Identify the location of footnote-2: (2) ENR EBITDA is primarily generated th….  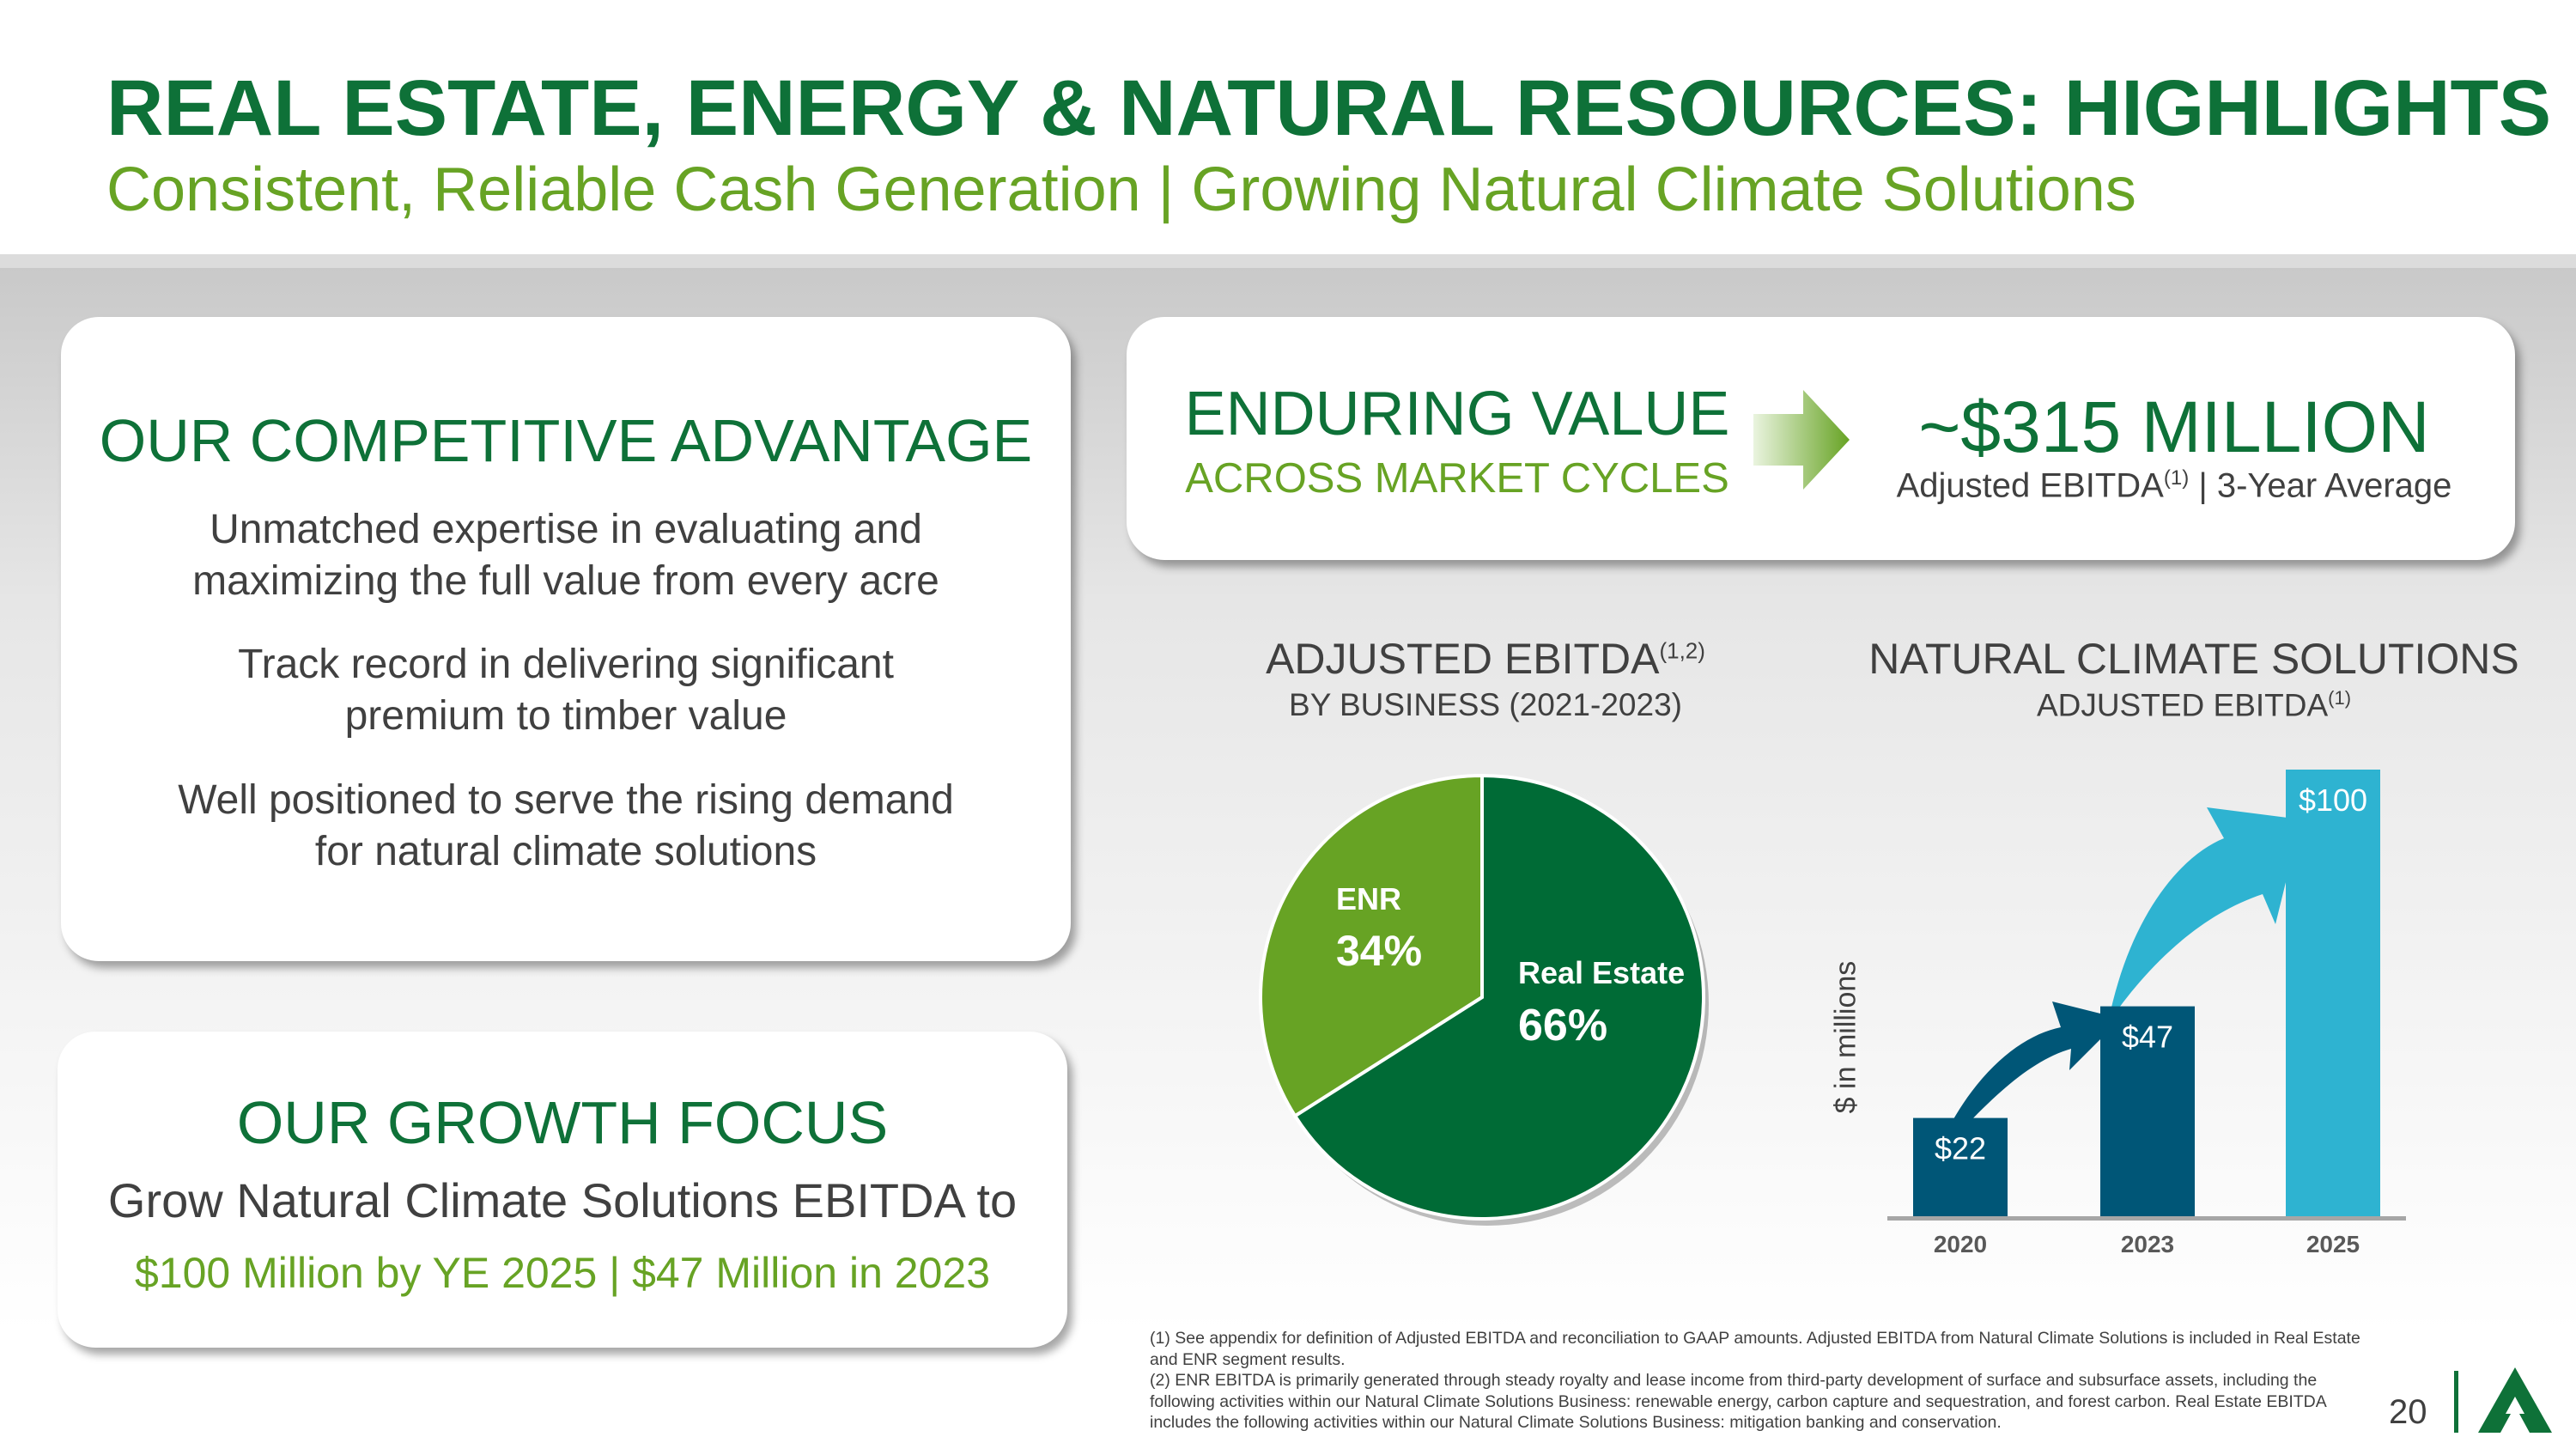
(1738, 1401).